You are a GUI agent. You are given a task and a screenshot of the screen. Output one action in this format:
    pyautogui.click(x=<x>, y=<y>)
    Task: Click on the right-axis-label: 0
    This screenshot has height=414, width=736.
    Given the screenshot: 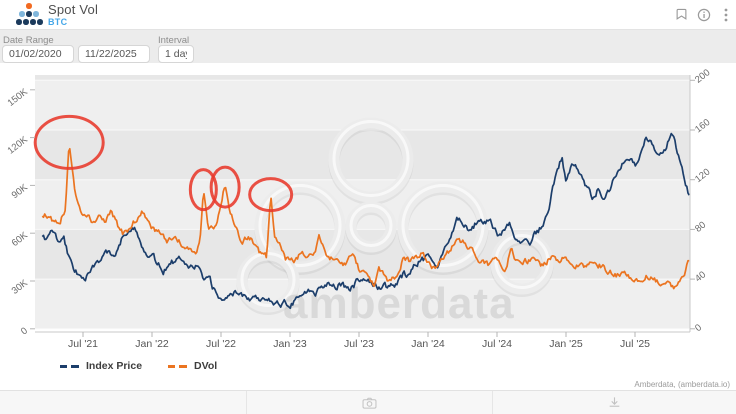 What is the action you would take?
    pyautogui.click(x=698, y=328)
    